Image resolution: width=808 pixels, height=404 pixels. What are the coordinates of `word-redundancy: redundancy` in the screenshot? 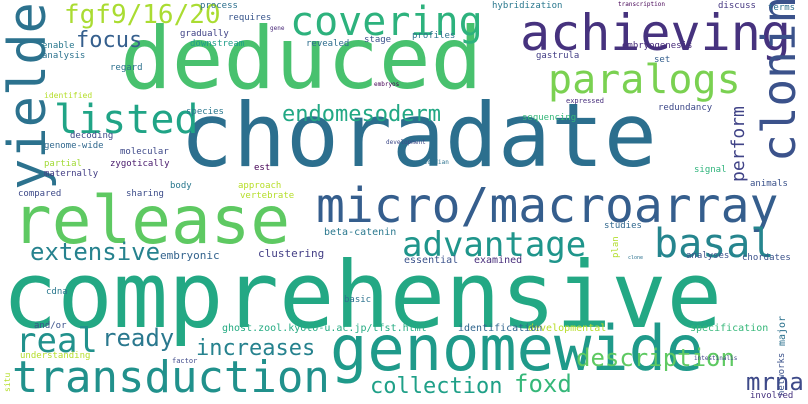 It's located at (685, 108).